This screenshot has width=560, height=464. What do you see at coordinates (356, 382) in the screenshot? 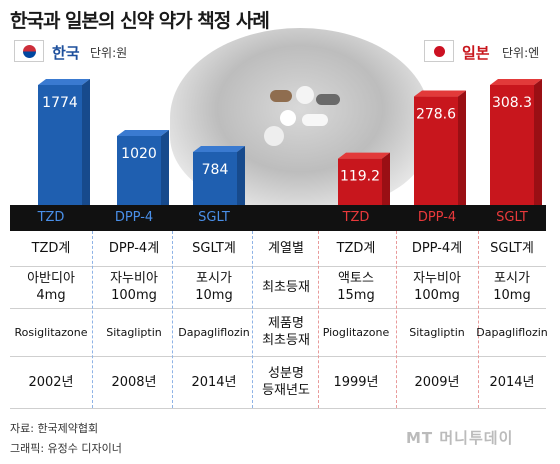
I see `table-cell-year: 1999년` at bounding box center [356, 382].